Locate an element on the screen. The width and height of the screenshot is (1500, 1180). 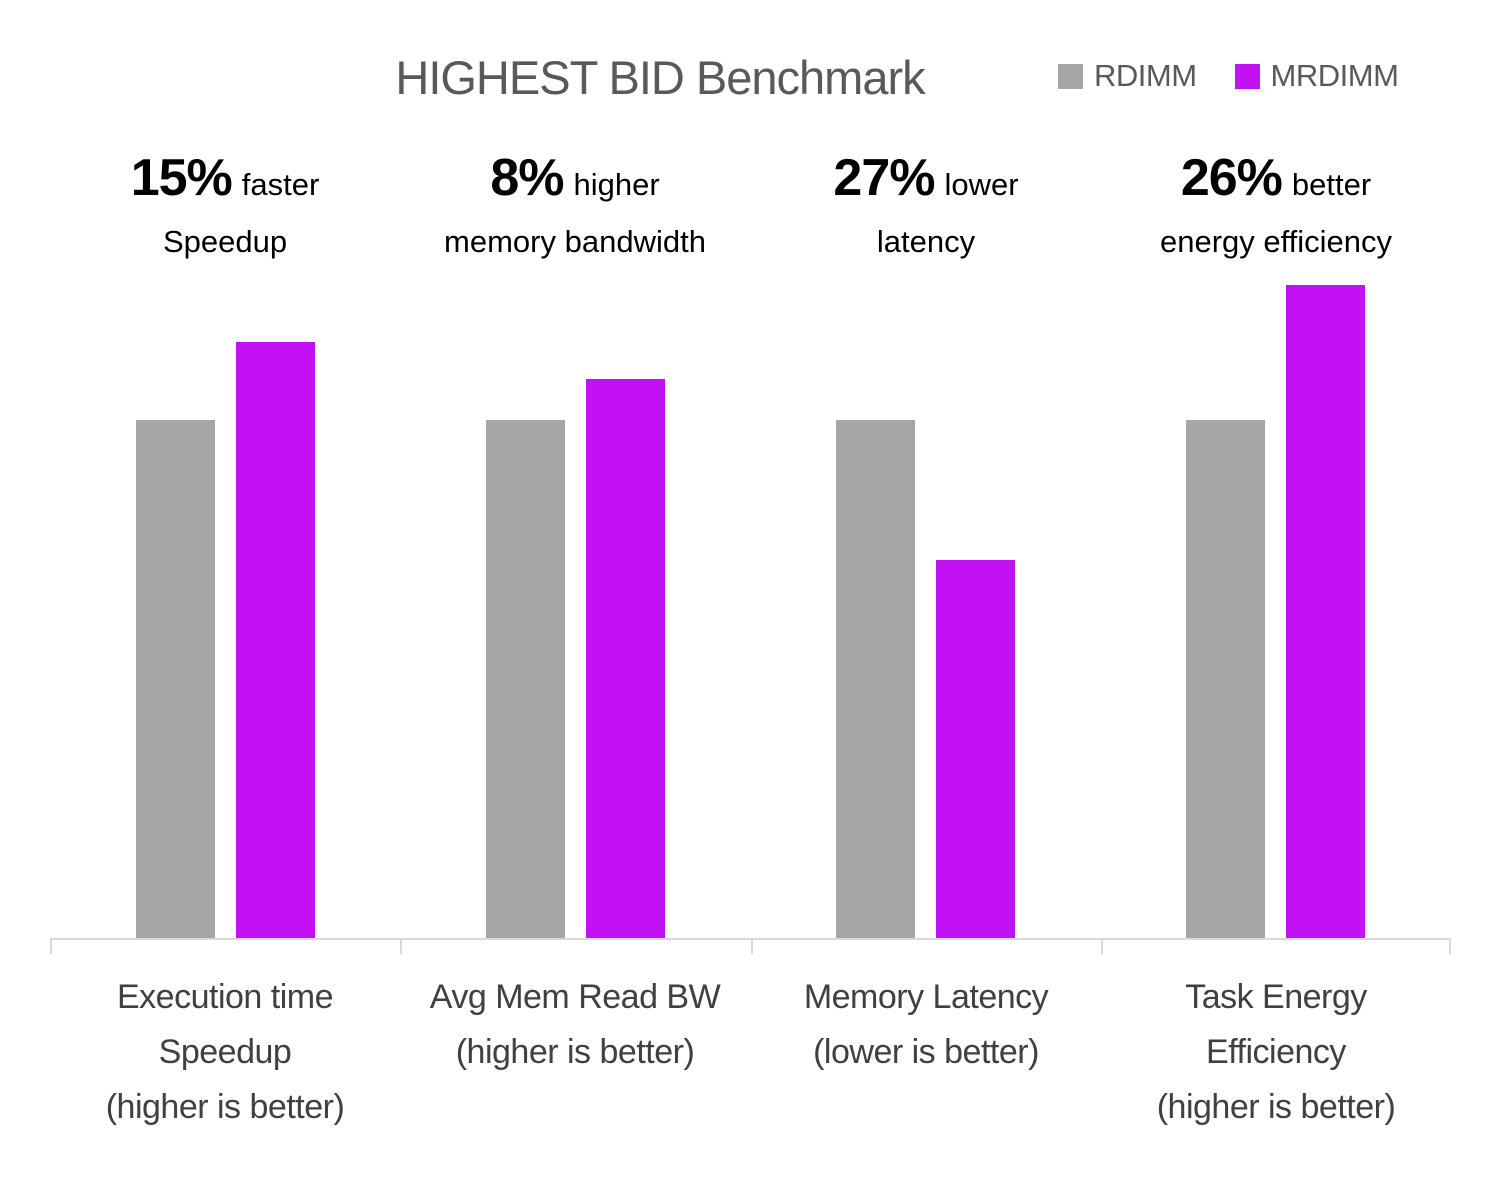
annotation-headline: 15% faster is located at coordinates (225, 178).